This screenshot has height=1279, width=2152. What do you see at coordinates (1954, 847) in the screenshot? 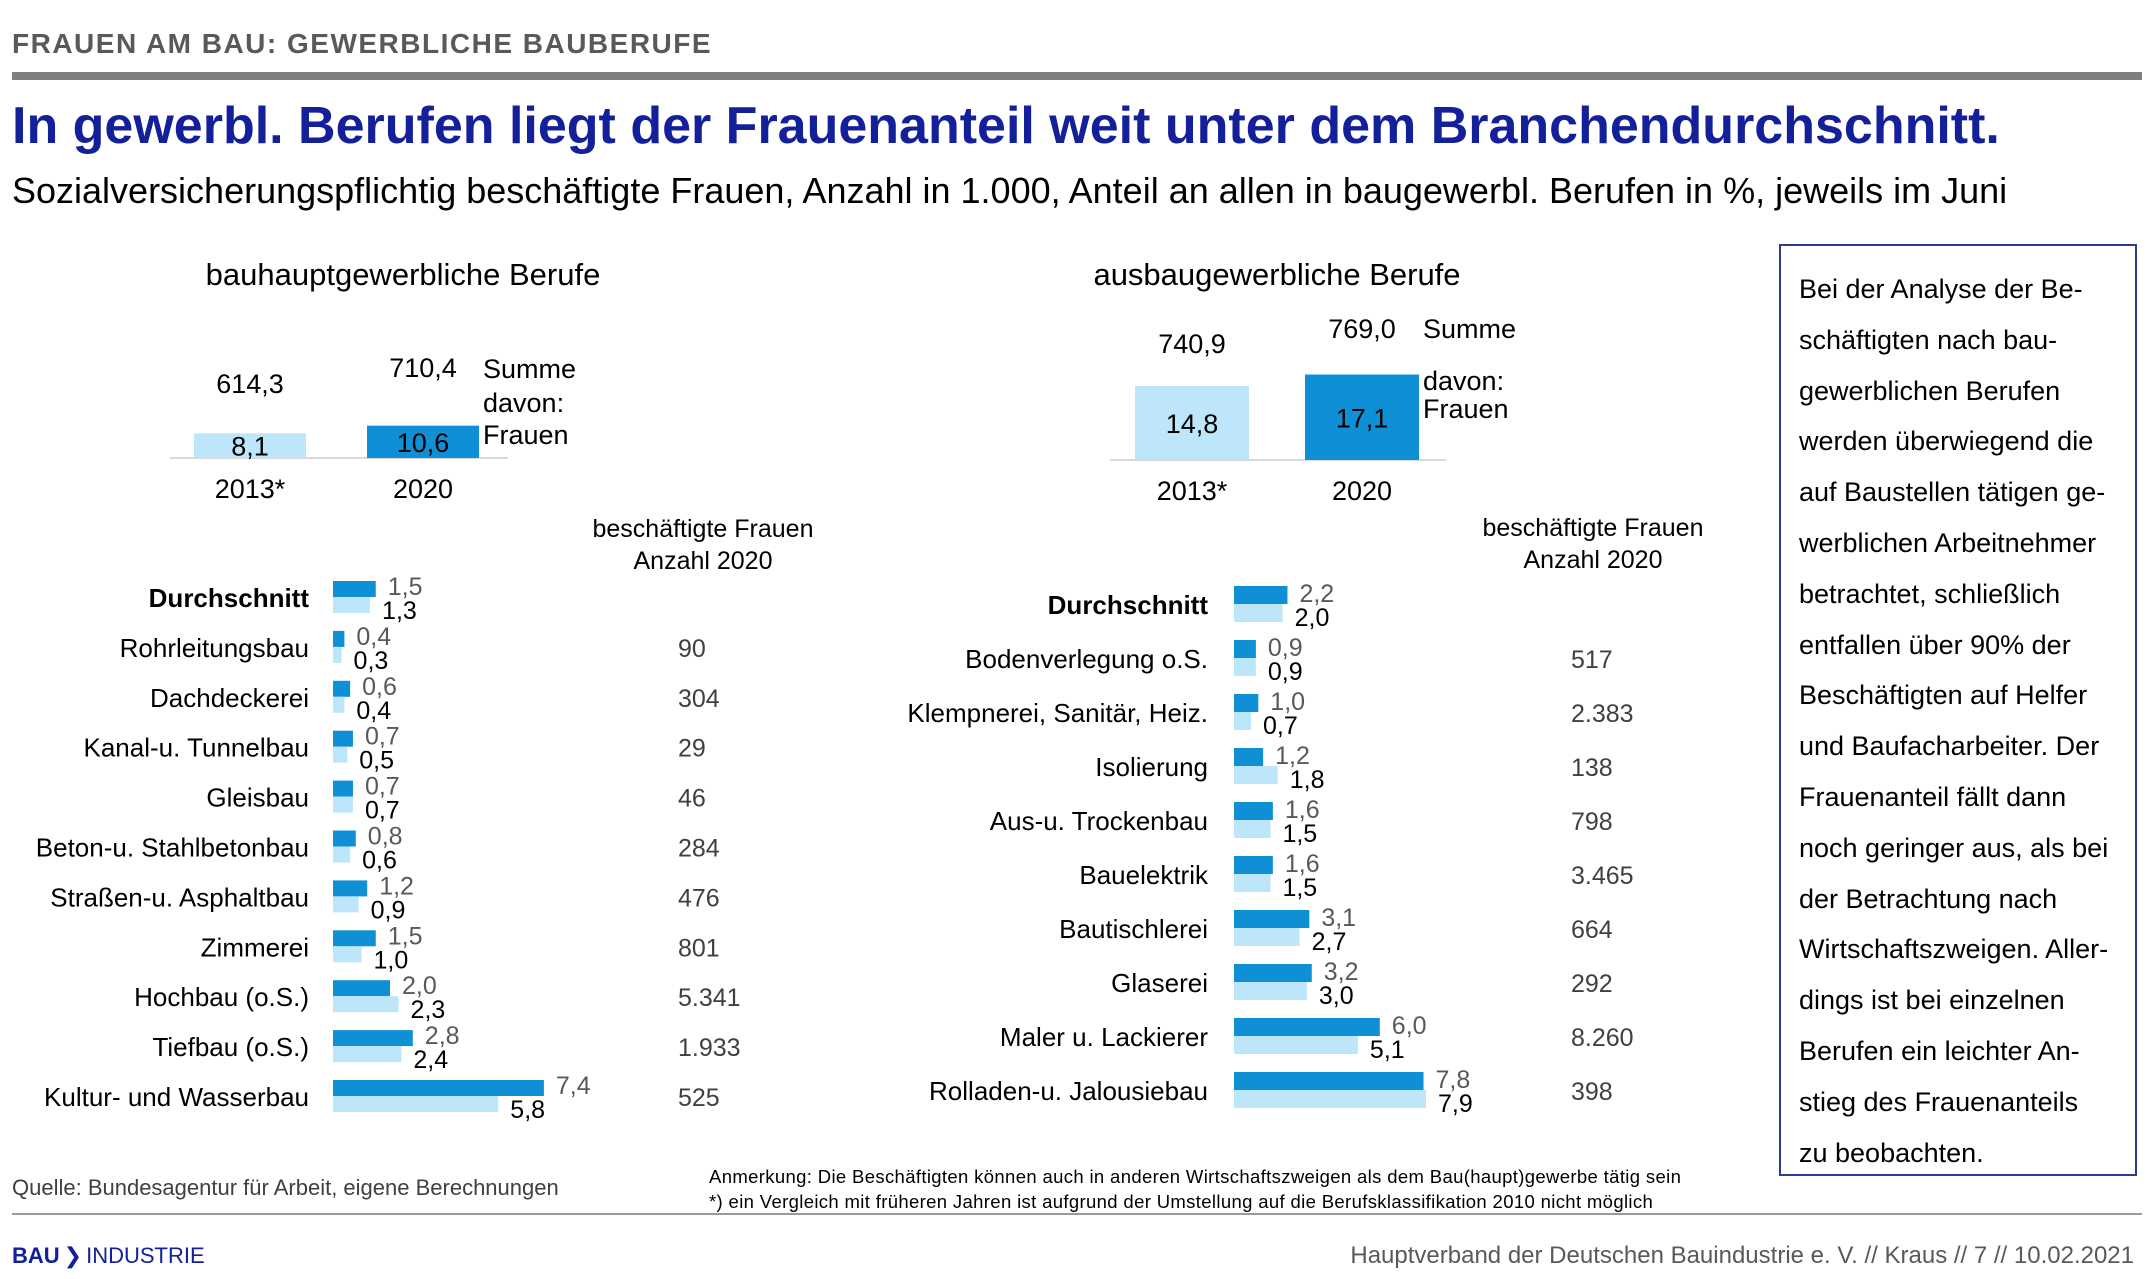
I see `note-line: noch geringer aus, als bei` at bounding box center [1954, 847].